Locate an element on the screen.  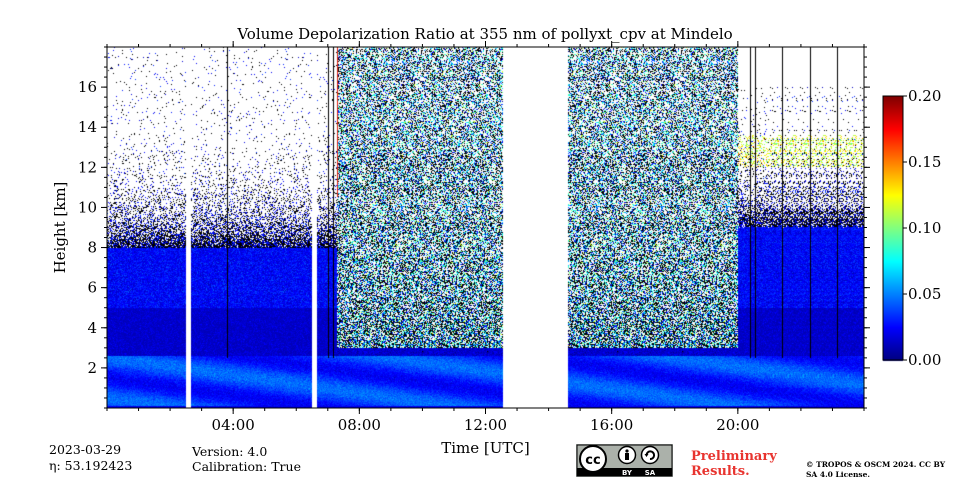
eta-label: η: 53.192423 is located at coordinates (91, 465).